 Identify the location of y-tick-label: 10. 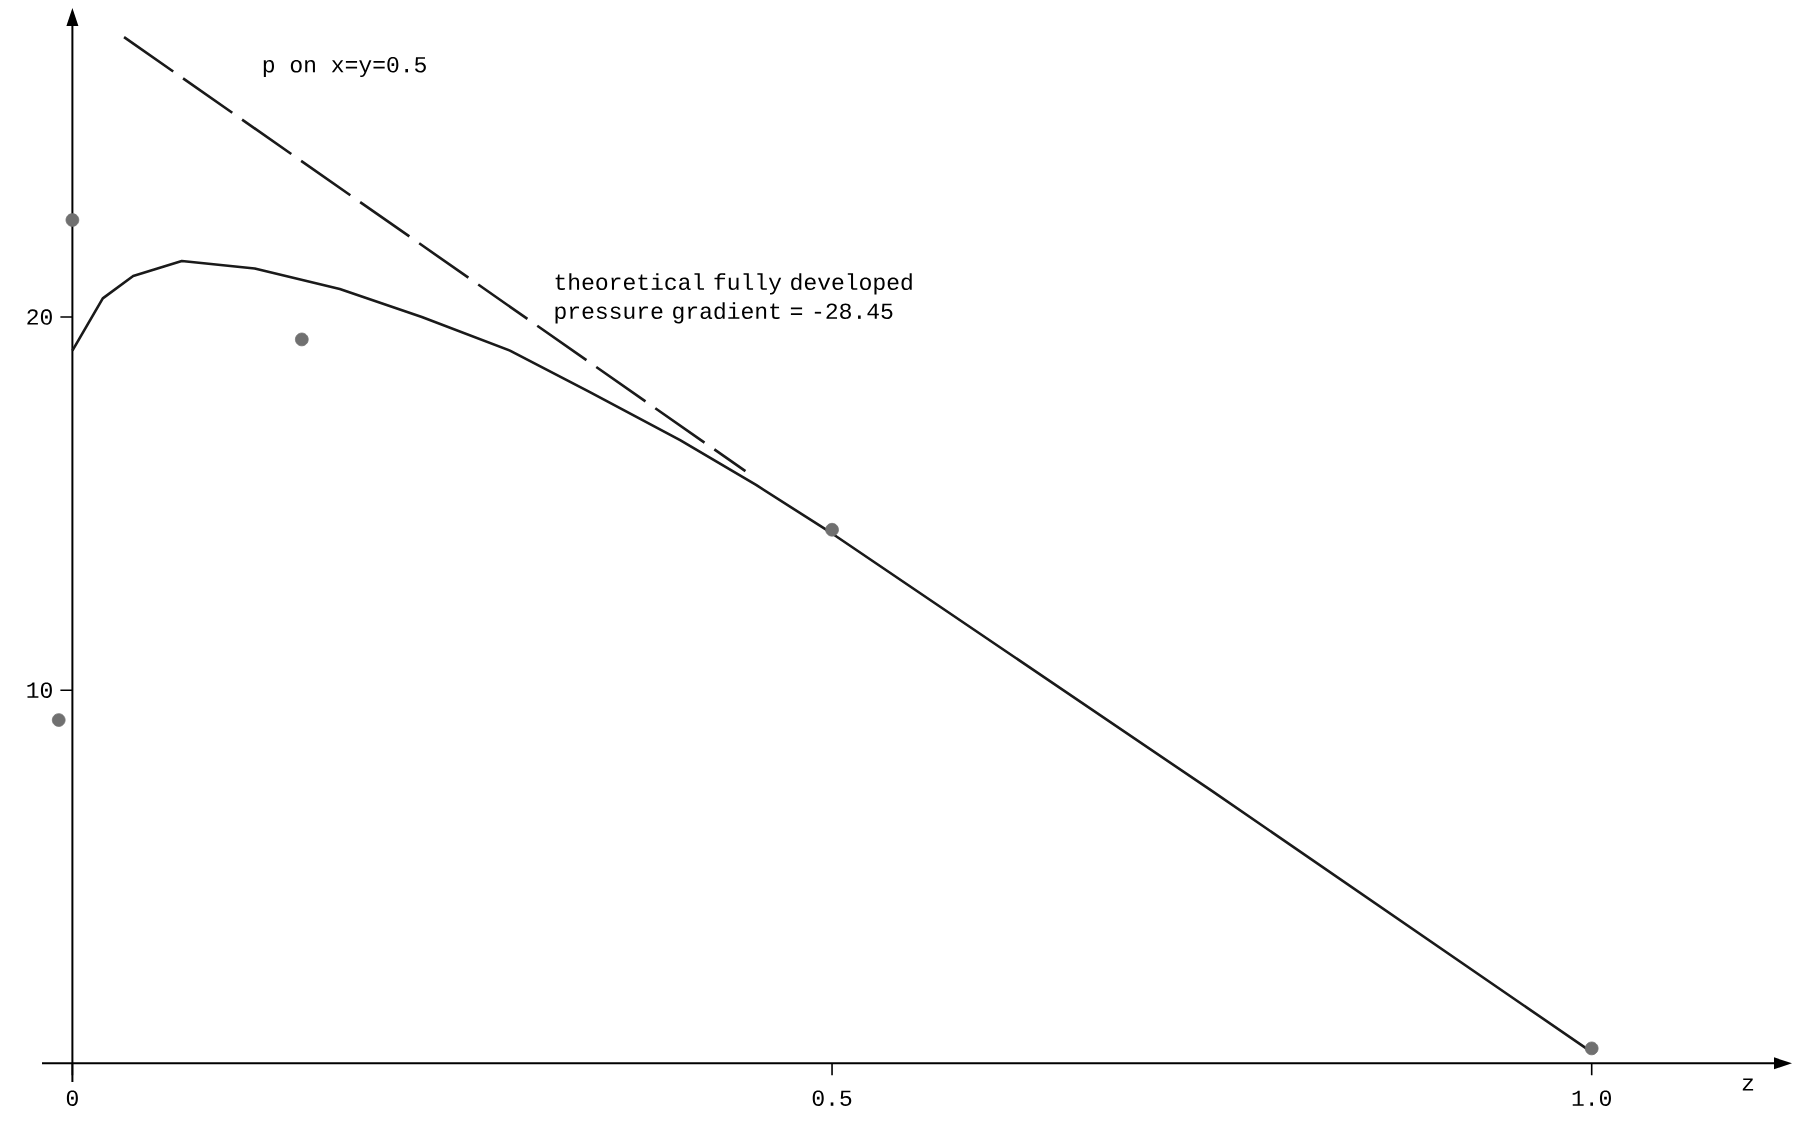
(39, 690).